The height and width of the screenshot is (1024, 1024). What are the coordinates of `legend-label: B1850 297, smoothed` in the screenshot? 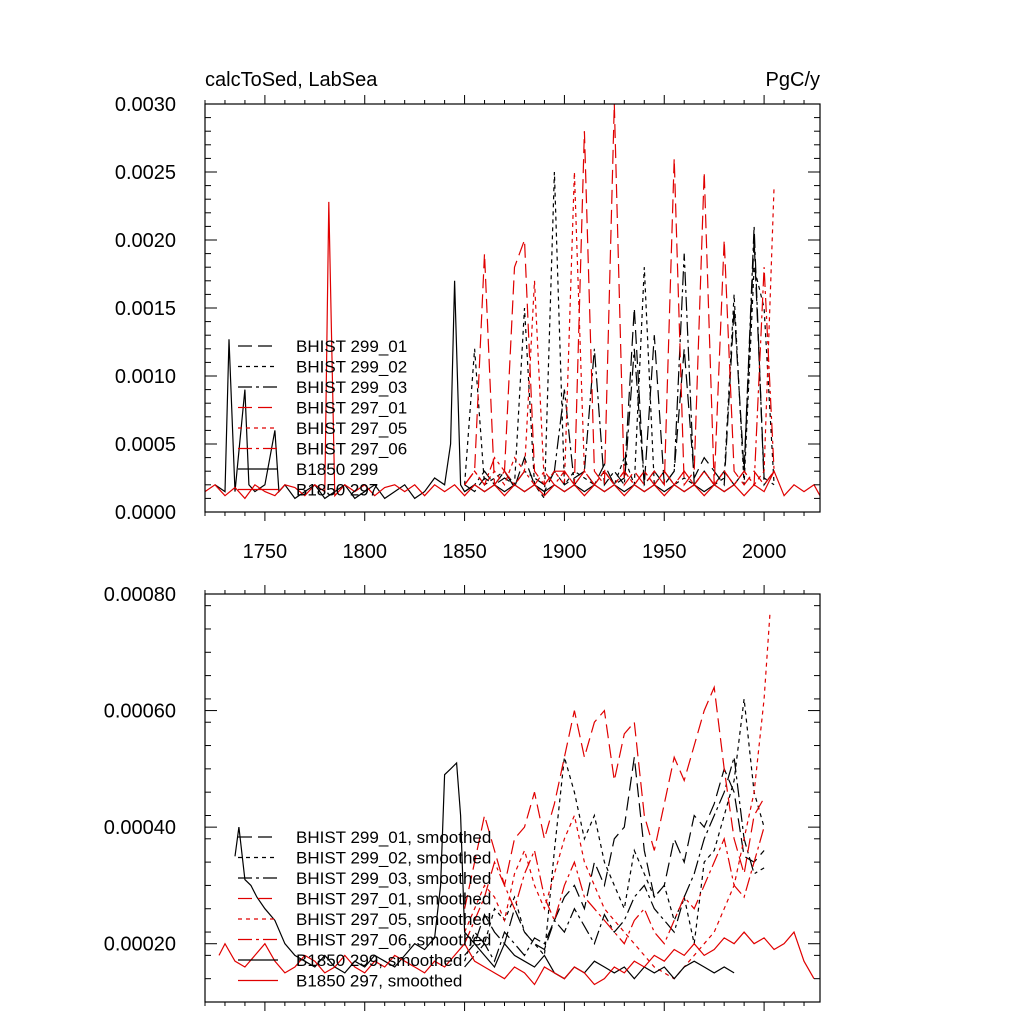 It's located at (379, 981).